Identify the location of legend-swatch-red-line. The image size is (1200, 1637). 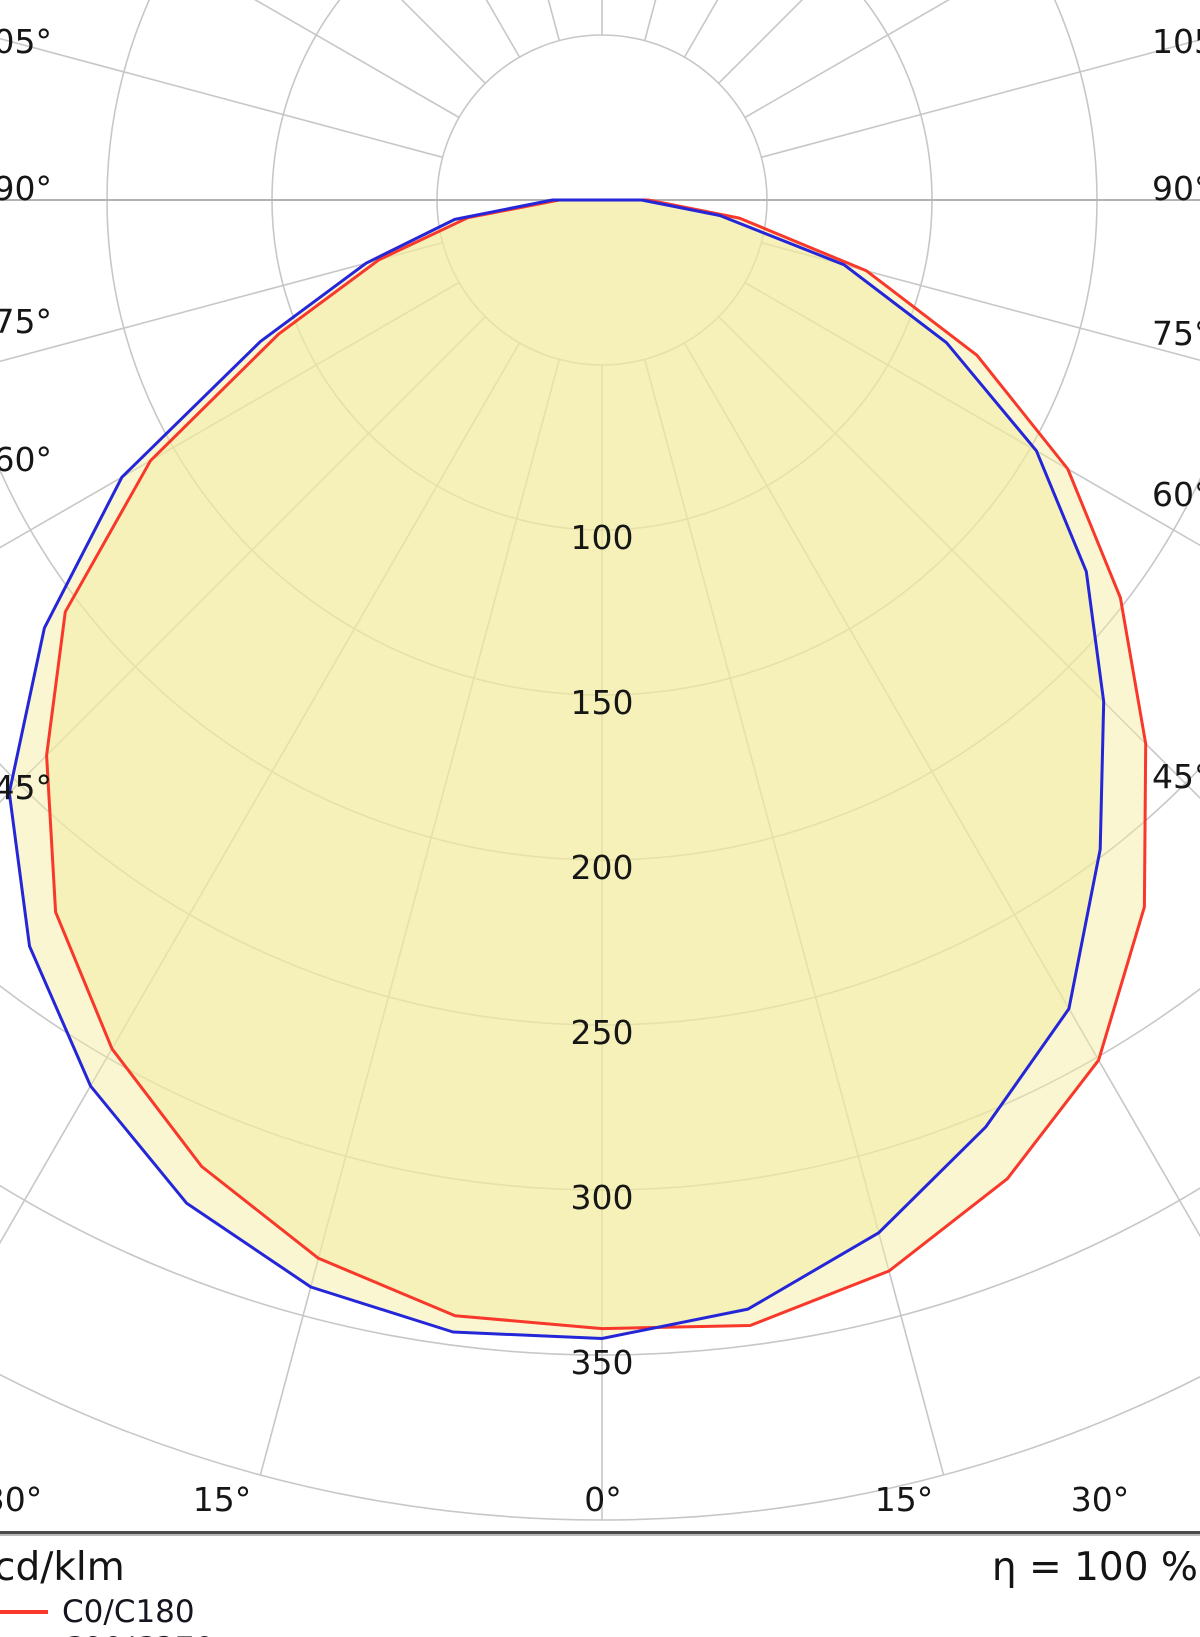
(24, 1612).